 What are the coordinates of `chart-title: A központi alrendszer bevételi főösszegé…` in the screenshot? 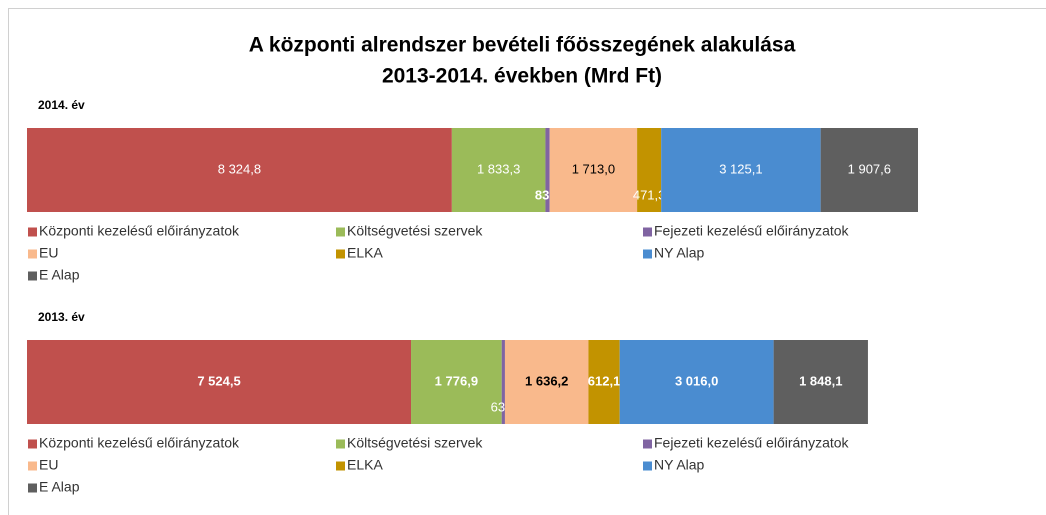 It's located at (522, 45).